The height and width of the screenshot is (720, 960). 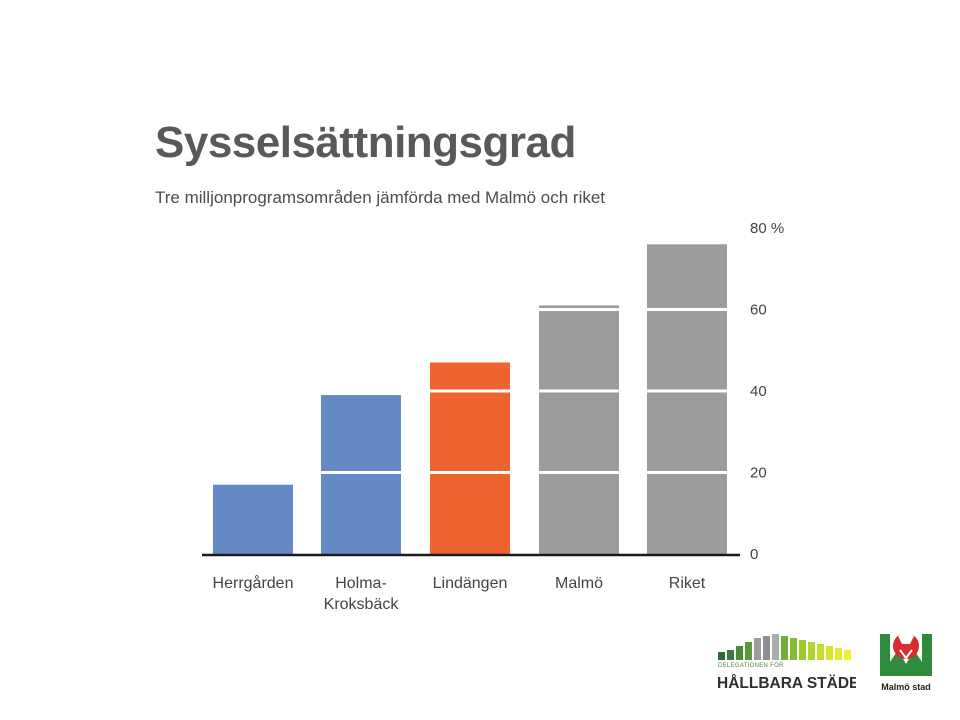 What do you see at coordinates (365, 142) in the screenshot?
I see `chart-title: Sysselsättningsgrad` at bounding box center [365, 142].